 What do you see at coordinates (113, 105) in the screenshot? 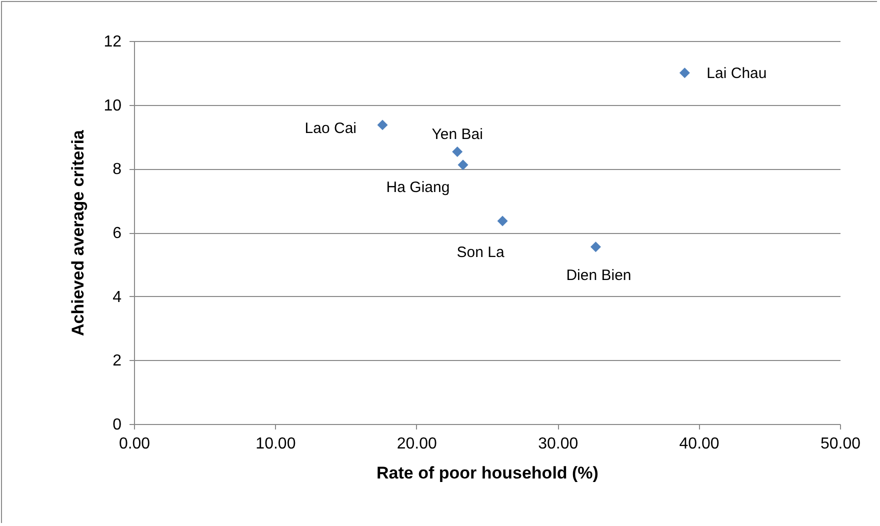
I see `y-tick-label: 10` at bounding box center [113, 105].